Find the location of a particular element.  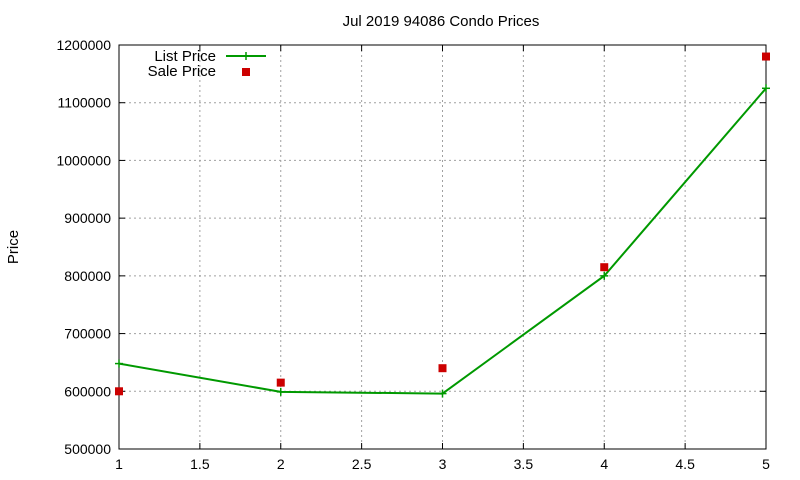

x-tick-label: 1 is located at coordinates (119, 464).